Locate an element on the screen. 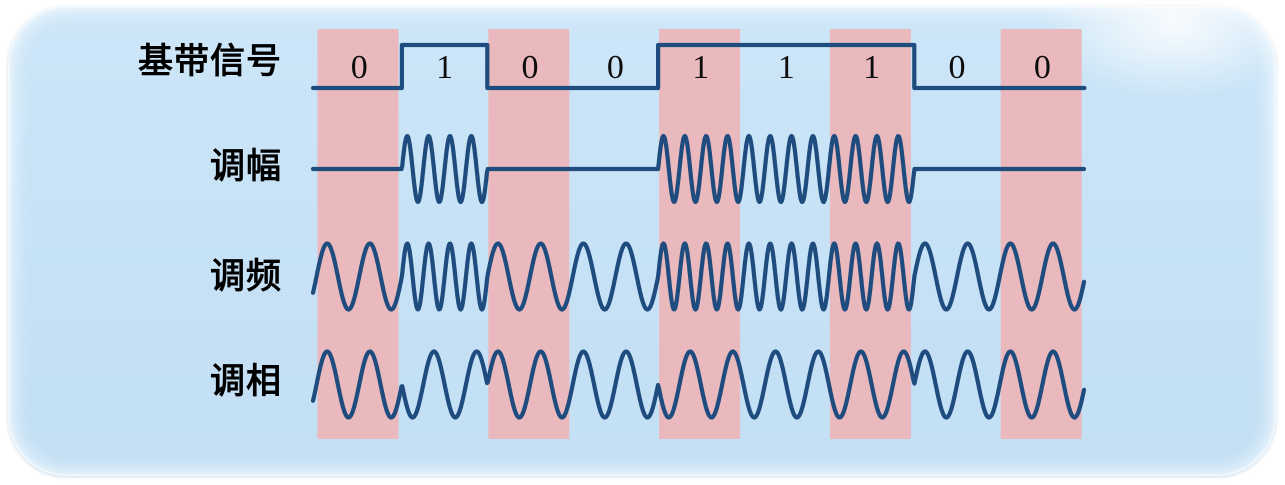 This screenshot has height=485, width=1285. row-label-am: 调幅 is located at coordinates (245, 166).